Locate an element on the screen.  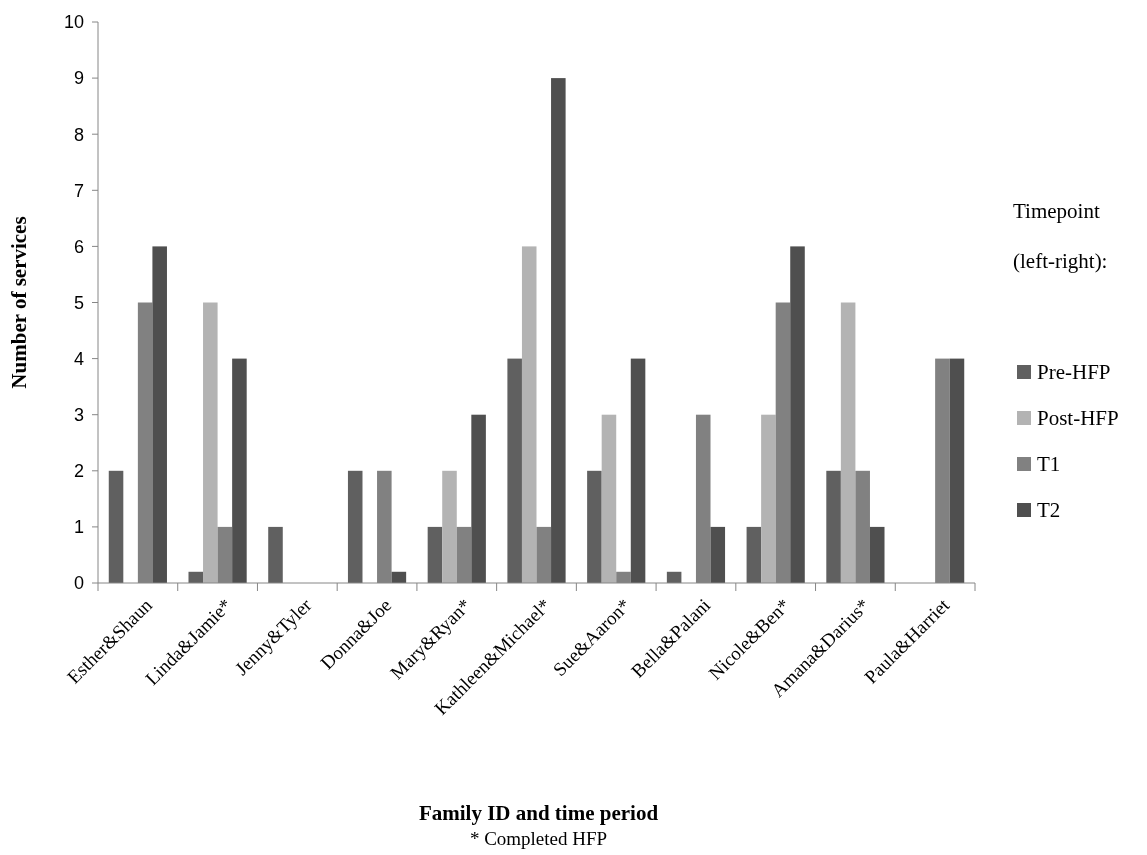
y-axis-title: Number of services is located at coordinates (19, 302).